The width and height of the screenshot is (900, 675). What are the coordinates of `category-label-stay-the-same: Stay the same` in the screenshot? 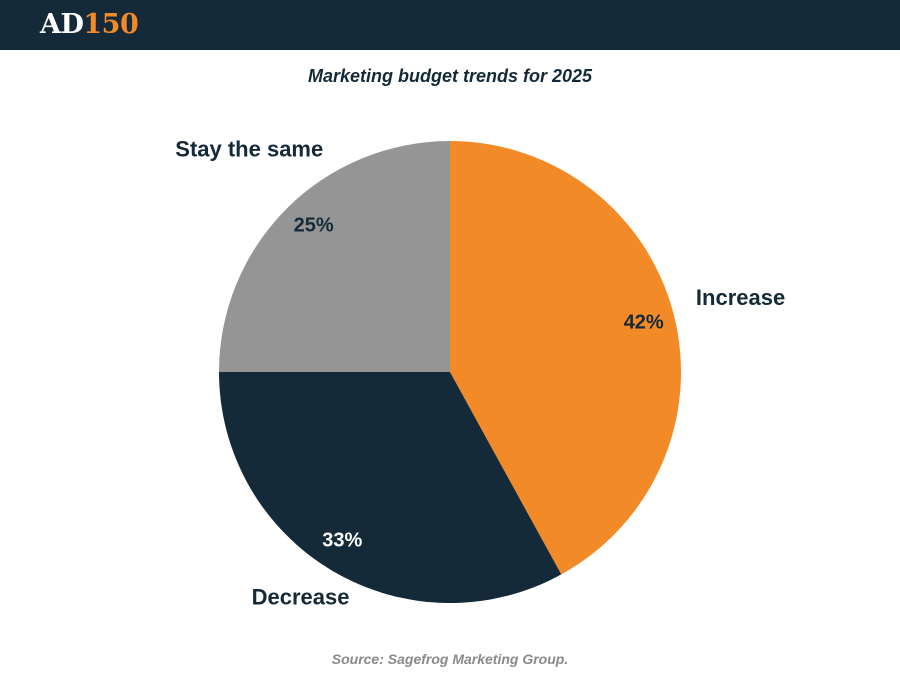 It's located at (249, 149).